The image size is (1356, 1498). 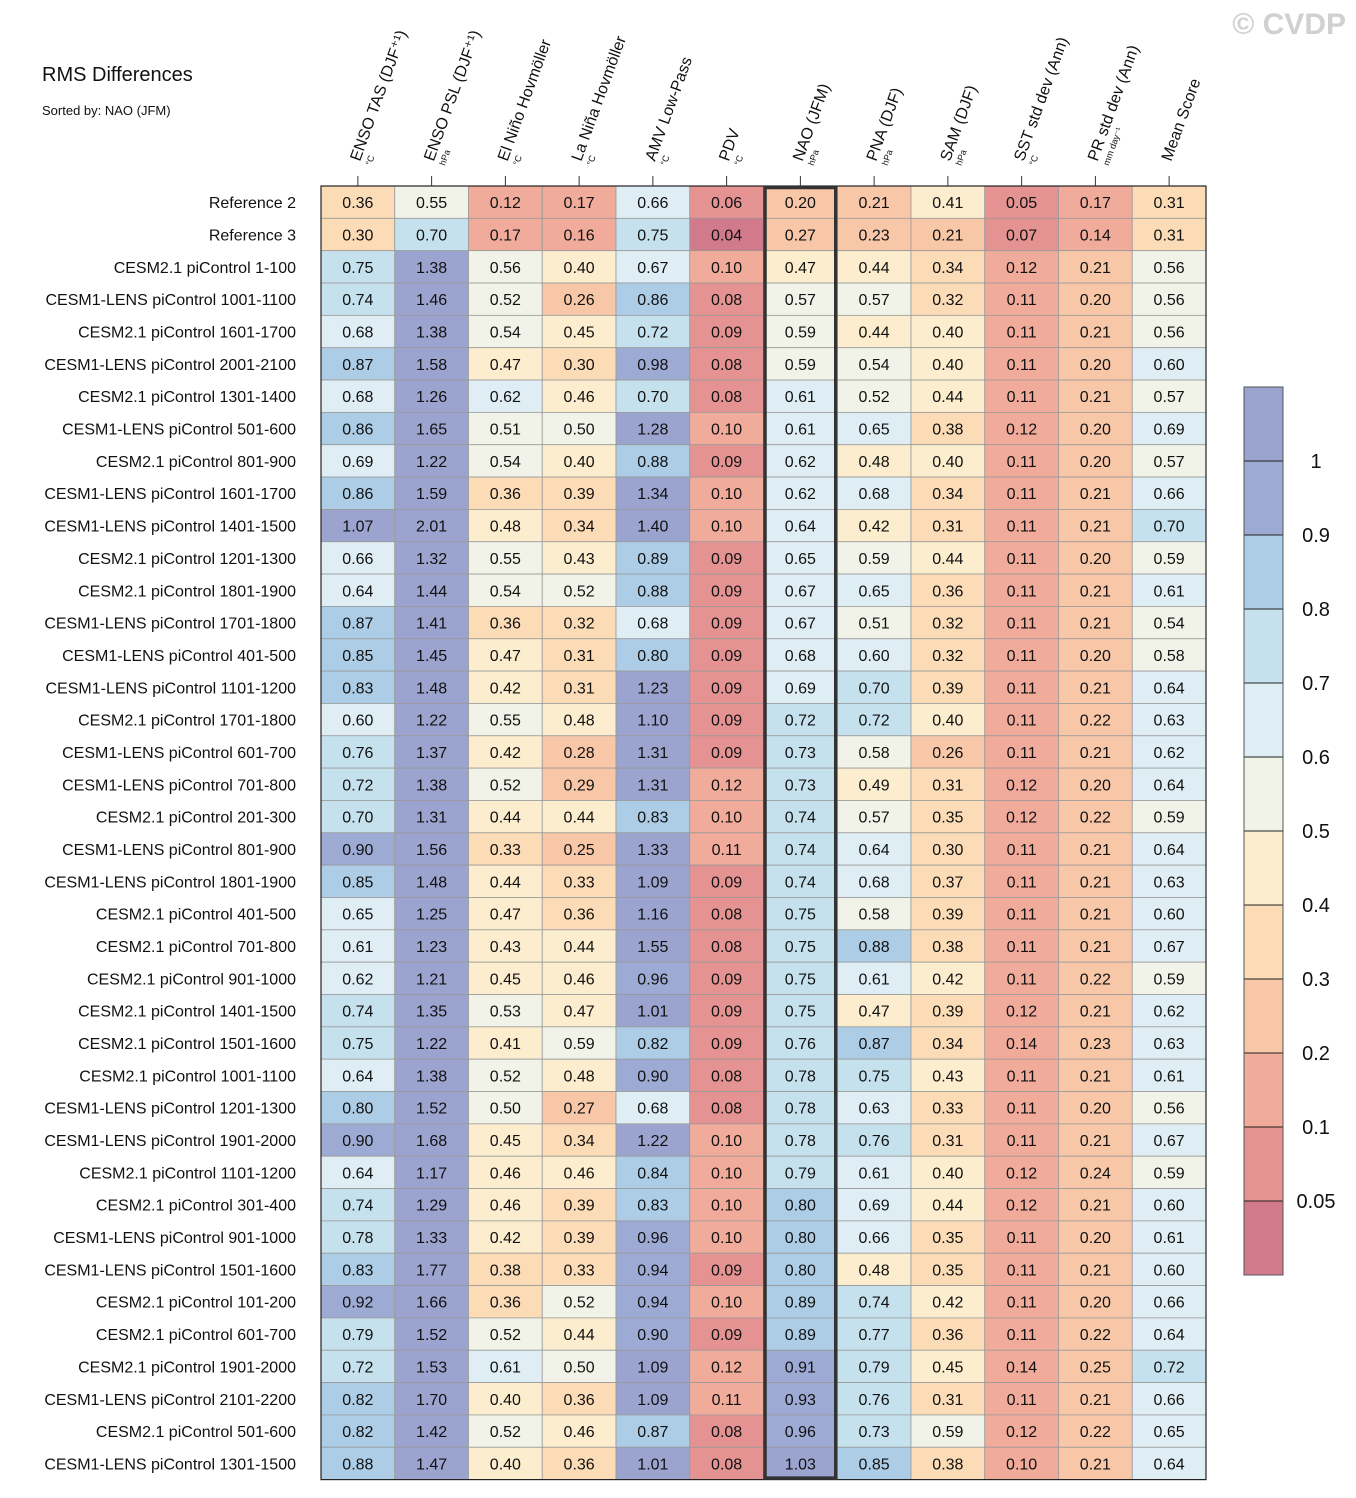 What do you see at coordinates (357, 591) in the screenshot?
I see `cell-value: 0.64` at bounding box center [357, 591].